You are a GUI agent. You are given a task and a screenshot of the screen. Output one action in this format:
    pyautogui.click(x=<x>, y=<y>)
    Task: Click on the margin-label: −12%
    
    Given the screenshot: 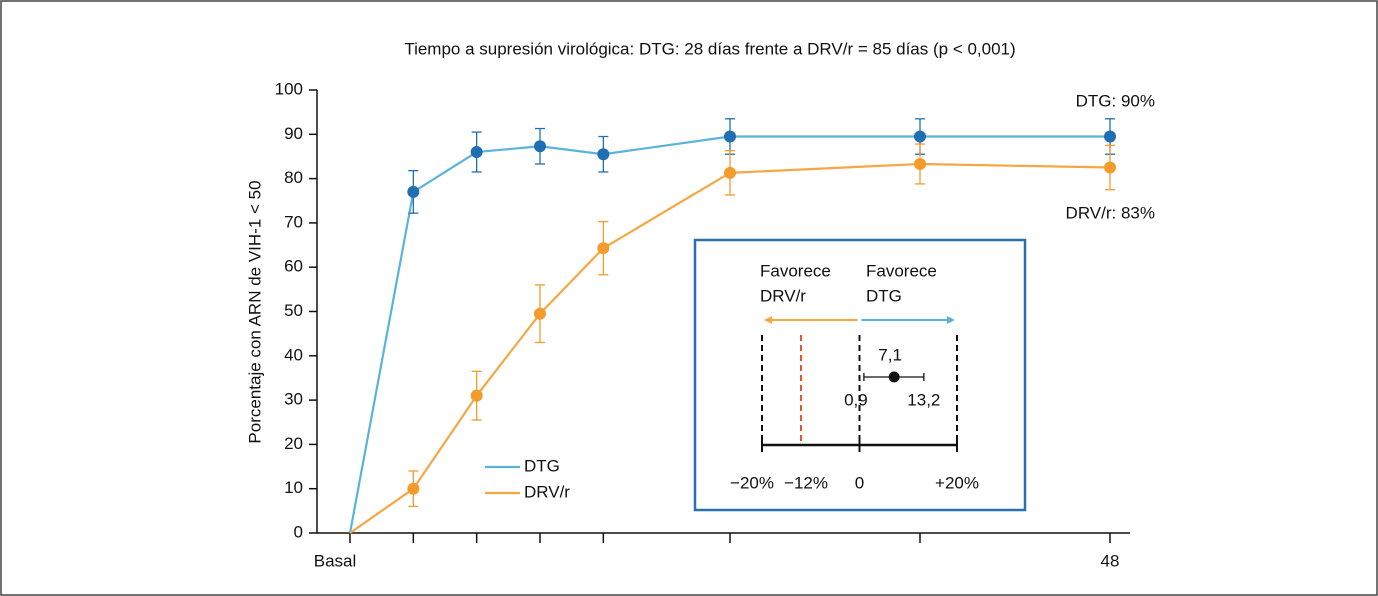 What is the action you would take?
    pyautogui.click(x=806, y=482)
    